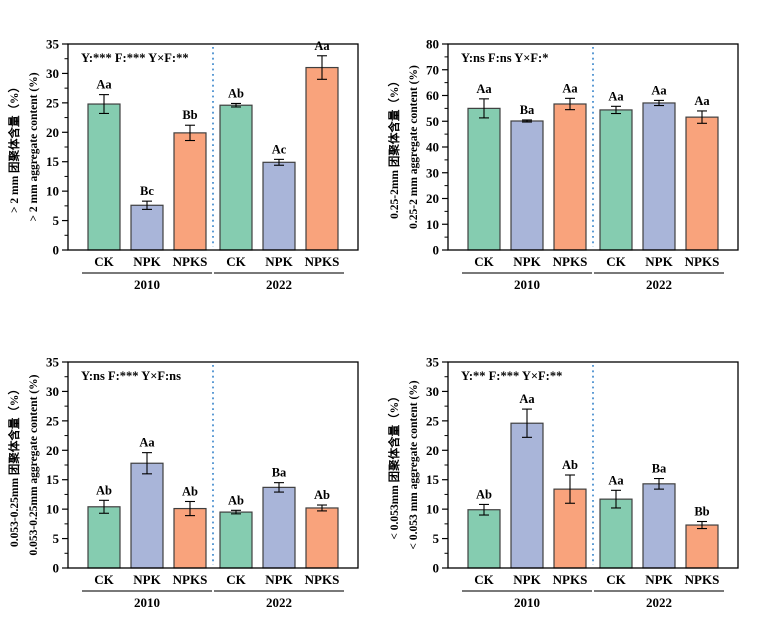 This screenshot has width=760, height=637. Describe the element at coordinates (147, 191) in the screenshot. I see `significance-letter: Bc` at that location.